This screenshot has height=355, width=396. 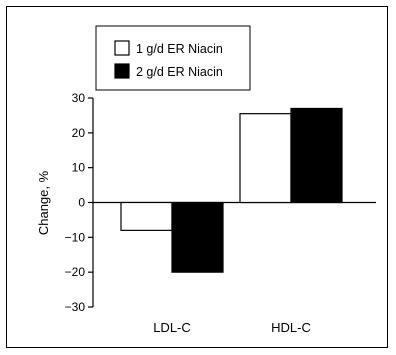 What do you see at coordinates (232, 327) in the screenshot?
I see `labels: LDL-C HDL-C` at bounding box center [232, 327].